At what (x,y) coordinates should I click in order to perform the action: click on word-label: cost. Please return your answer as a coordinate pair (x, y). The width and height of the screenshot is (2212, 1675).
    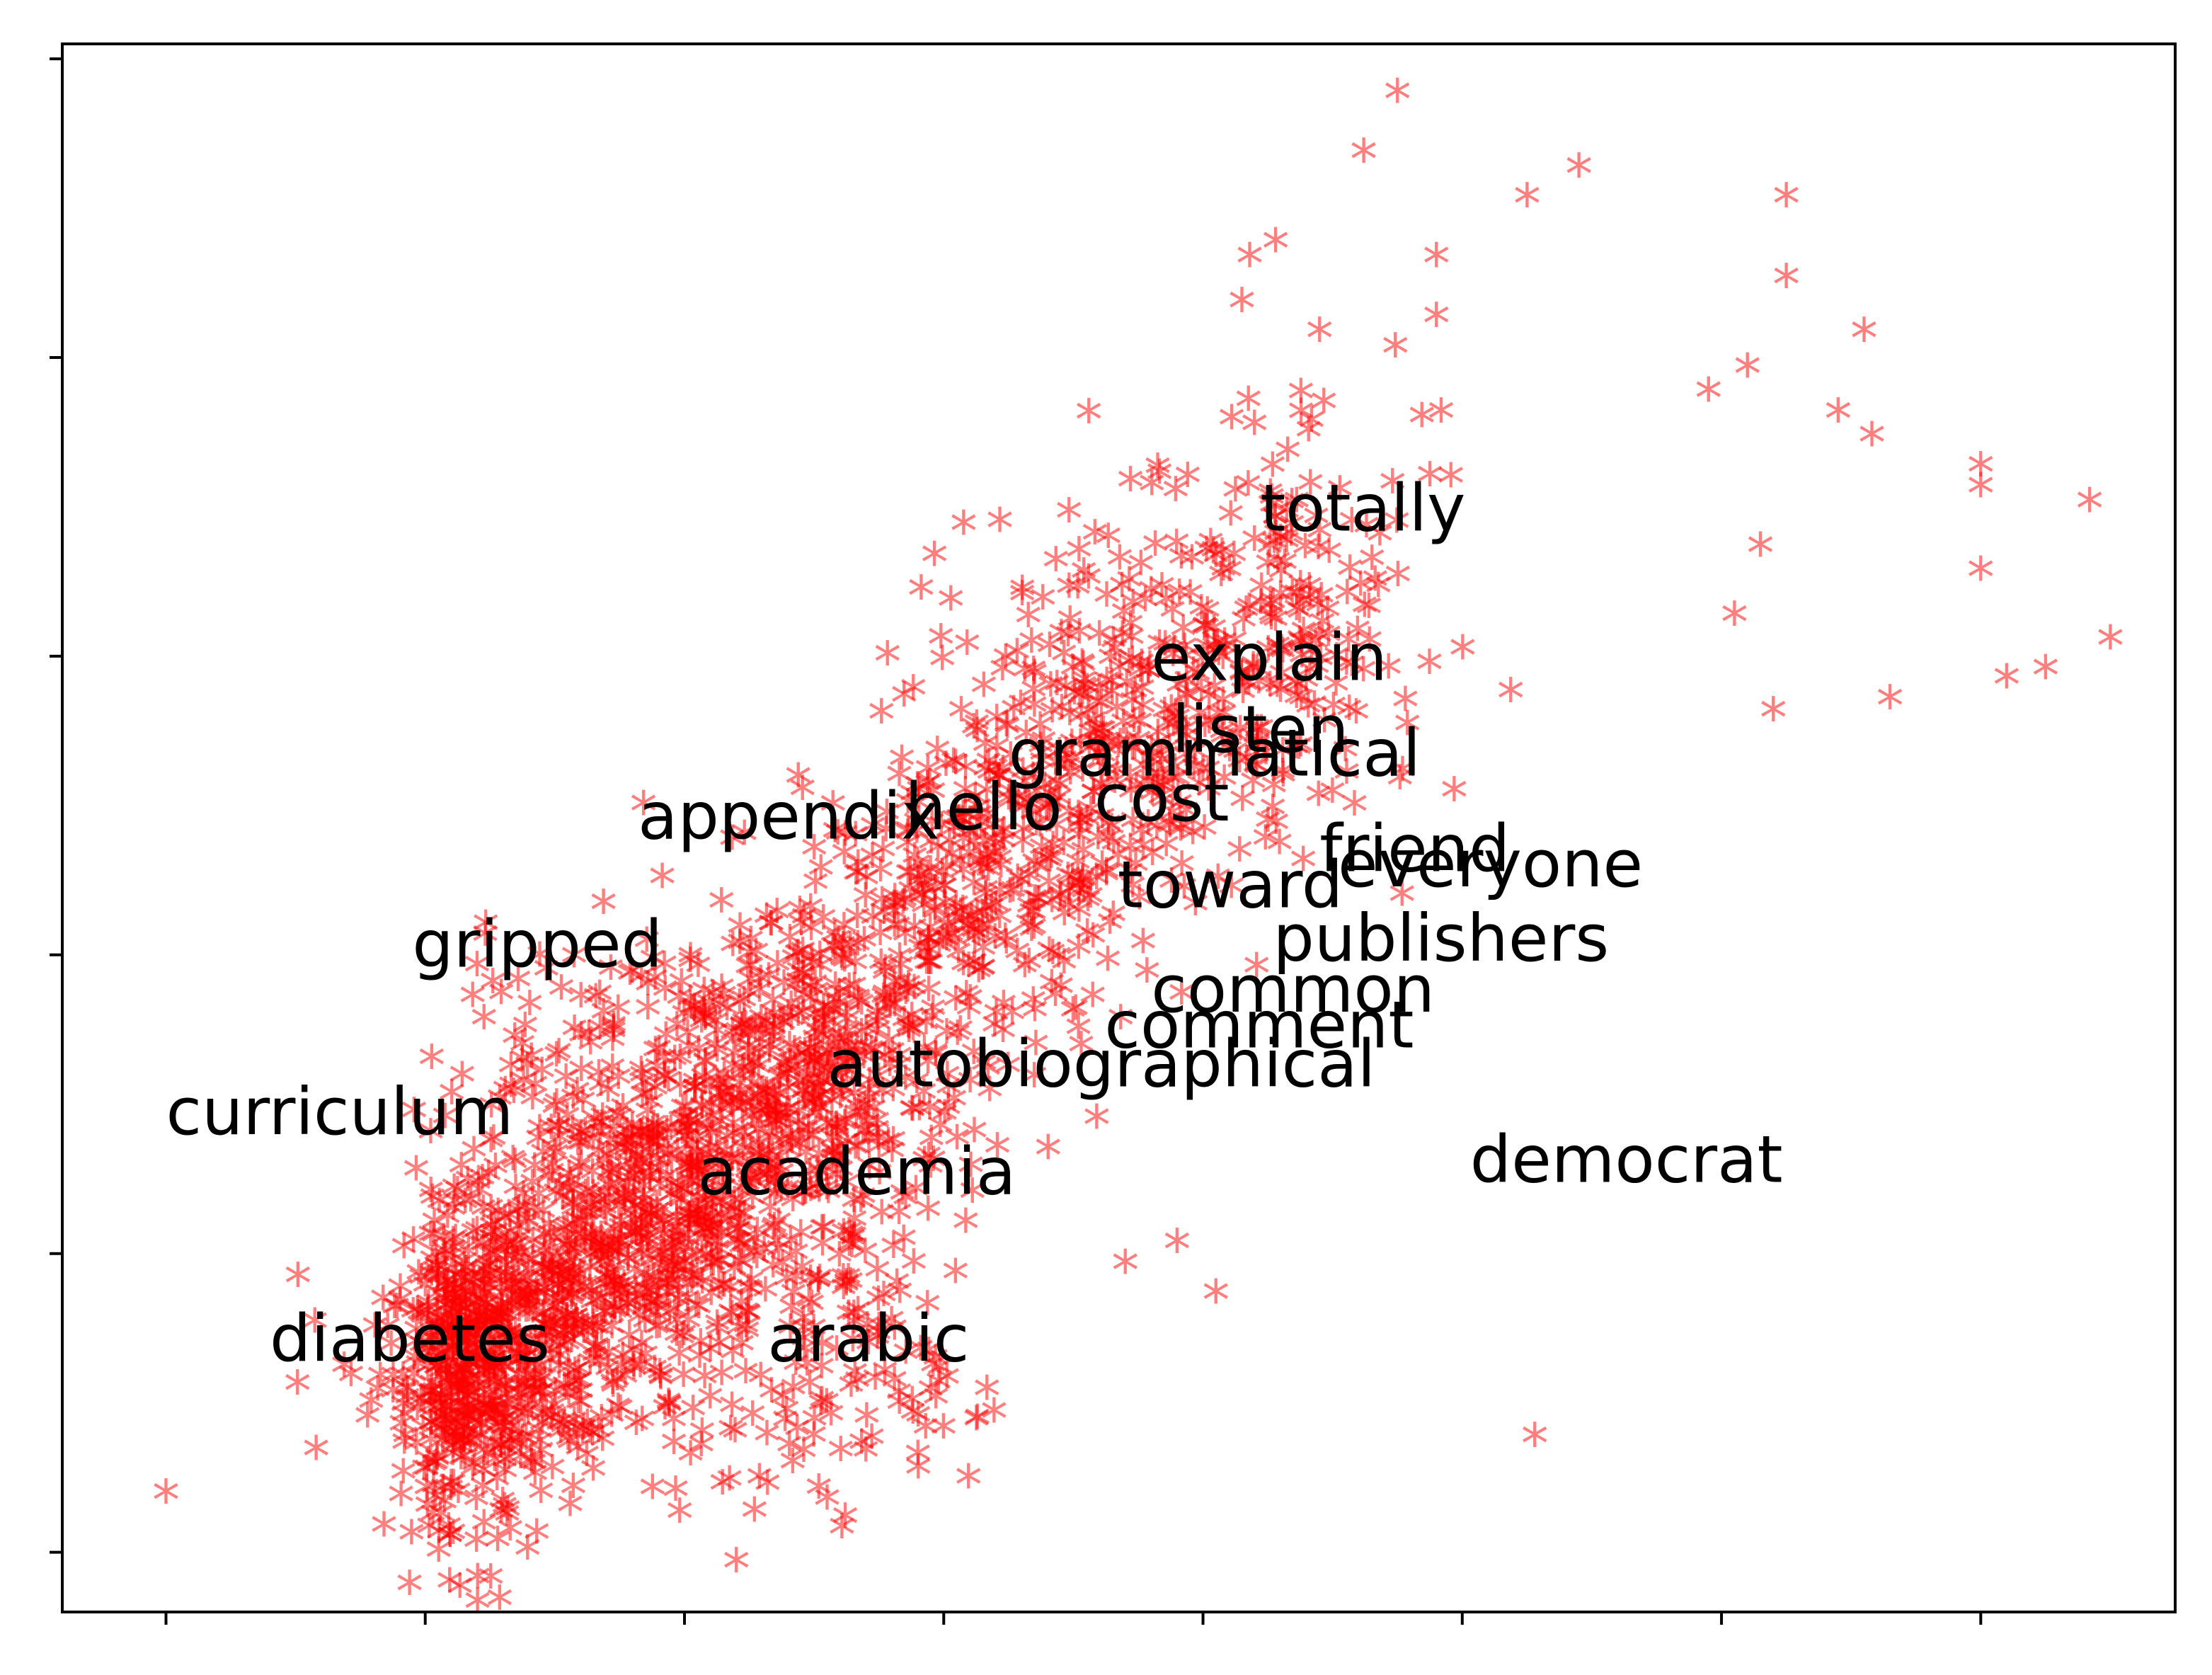
    Looking at the image, I should click on (1162, 798).